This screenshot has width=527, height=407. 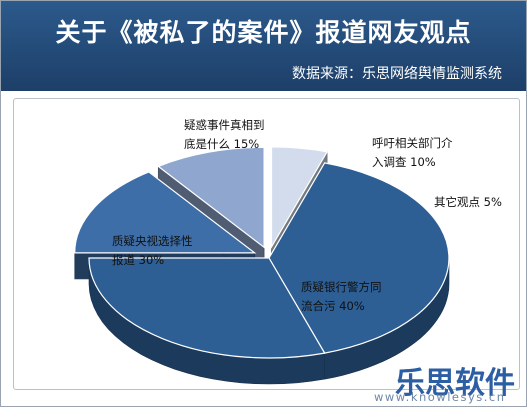 What do you see at coordinates (397, 74) in the screenshot?
I see `data-source-note: 数据来源：乐思网络舆情监测系统` at bounding box center [397, 74].